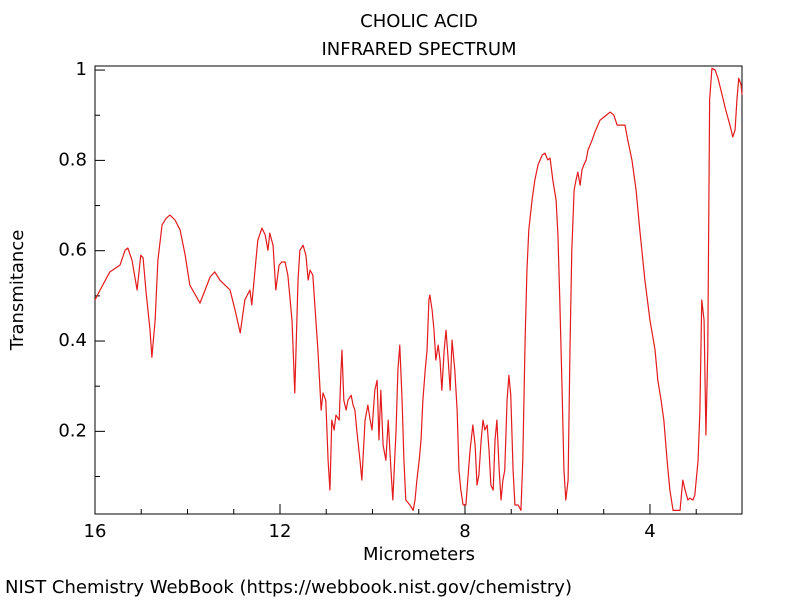 This screenshot has height=600, width=800. Describe the element at coordinates (81, 69) in the screenshot. I see `y-tick-label: 1` at that location.